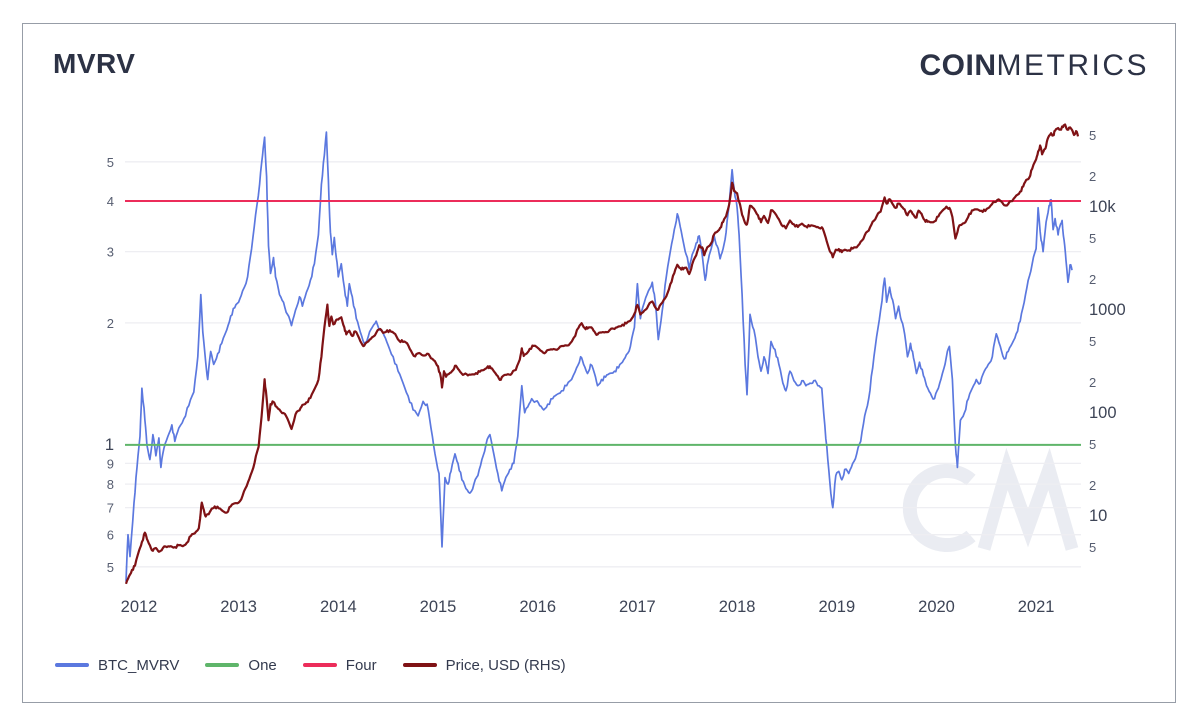  What do you see at coordinates (1092, 547) in the screenshot?
I see `right-axis-tick-5: 5` at bounding box center [1092, 547].